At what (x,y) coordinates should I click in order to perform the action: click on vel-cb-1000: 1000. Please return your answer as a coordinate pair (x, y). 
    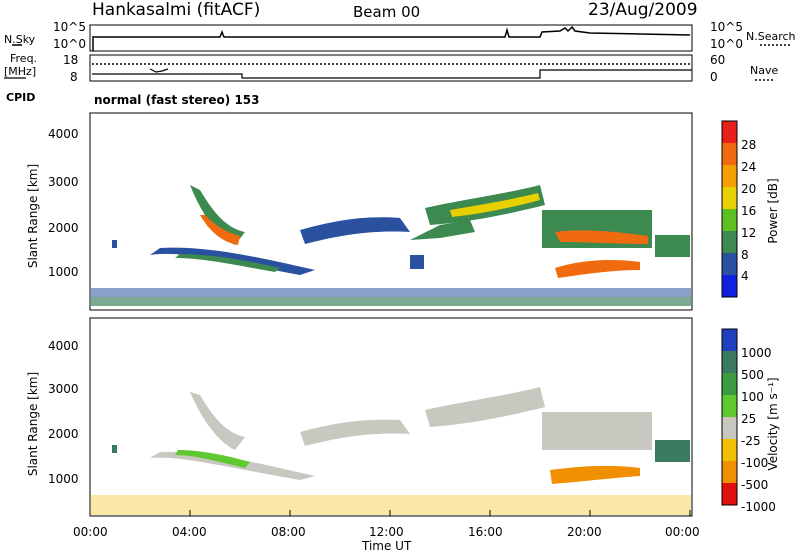
    Looking at the image, I should click on (756, 353).